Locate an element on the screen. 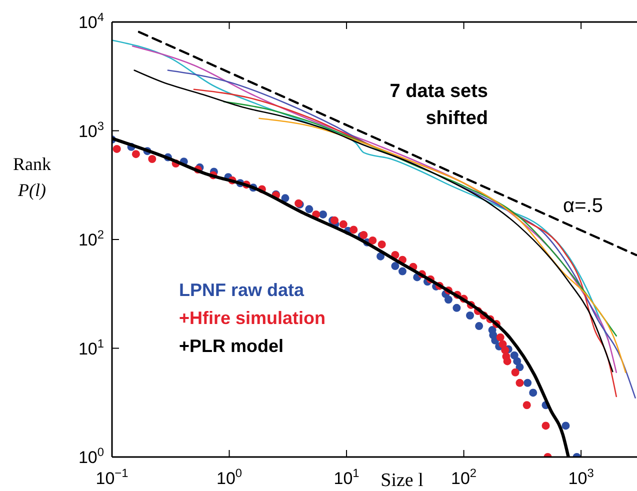 Image resolution: width=637 pixels, height=491 pixels. x-tick-label: 10$^{3}$ is located at coordinates (581, 477).